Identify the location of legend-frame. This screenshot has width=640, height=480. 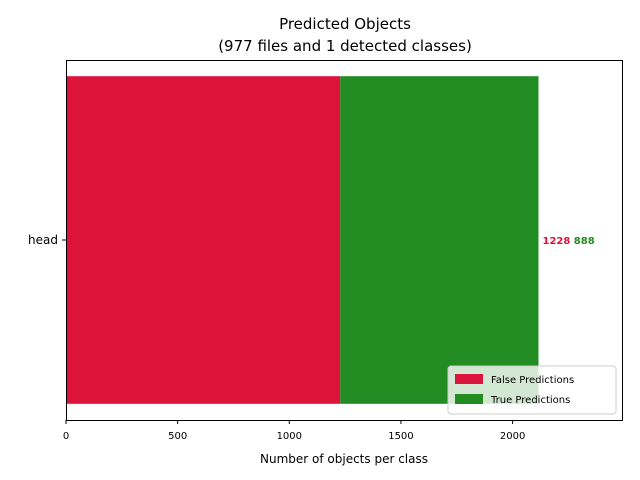
(532, 390).